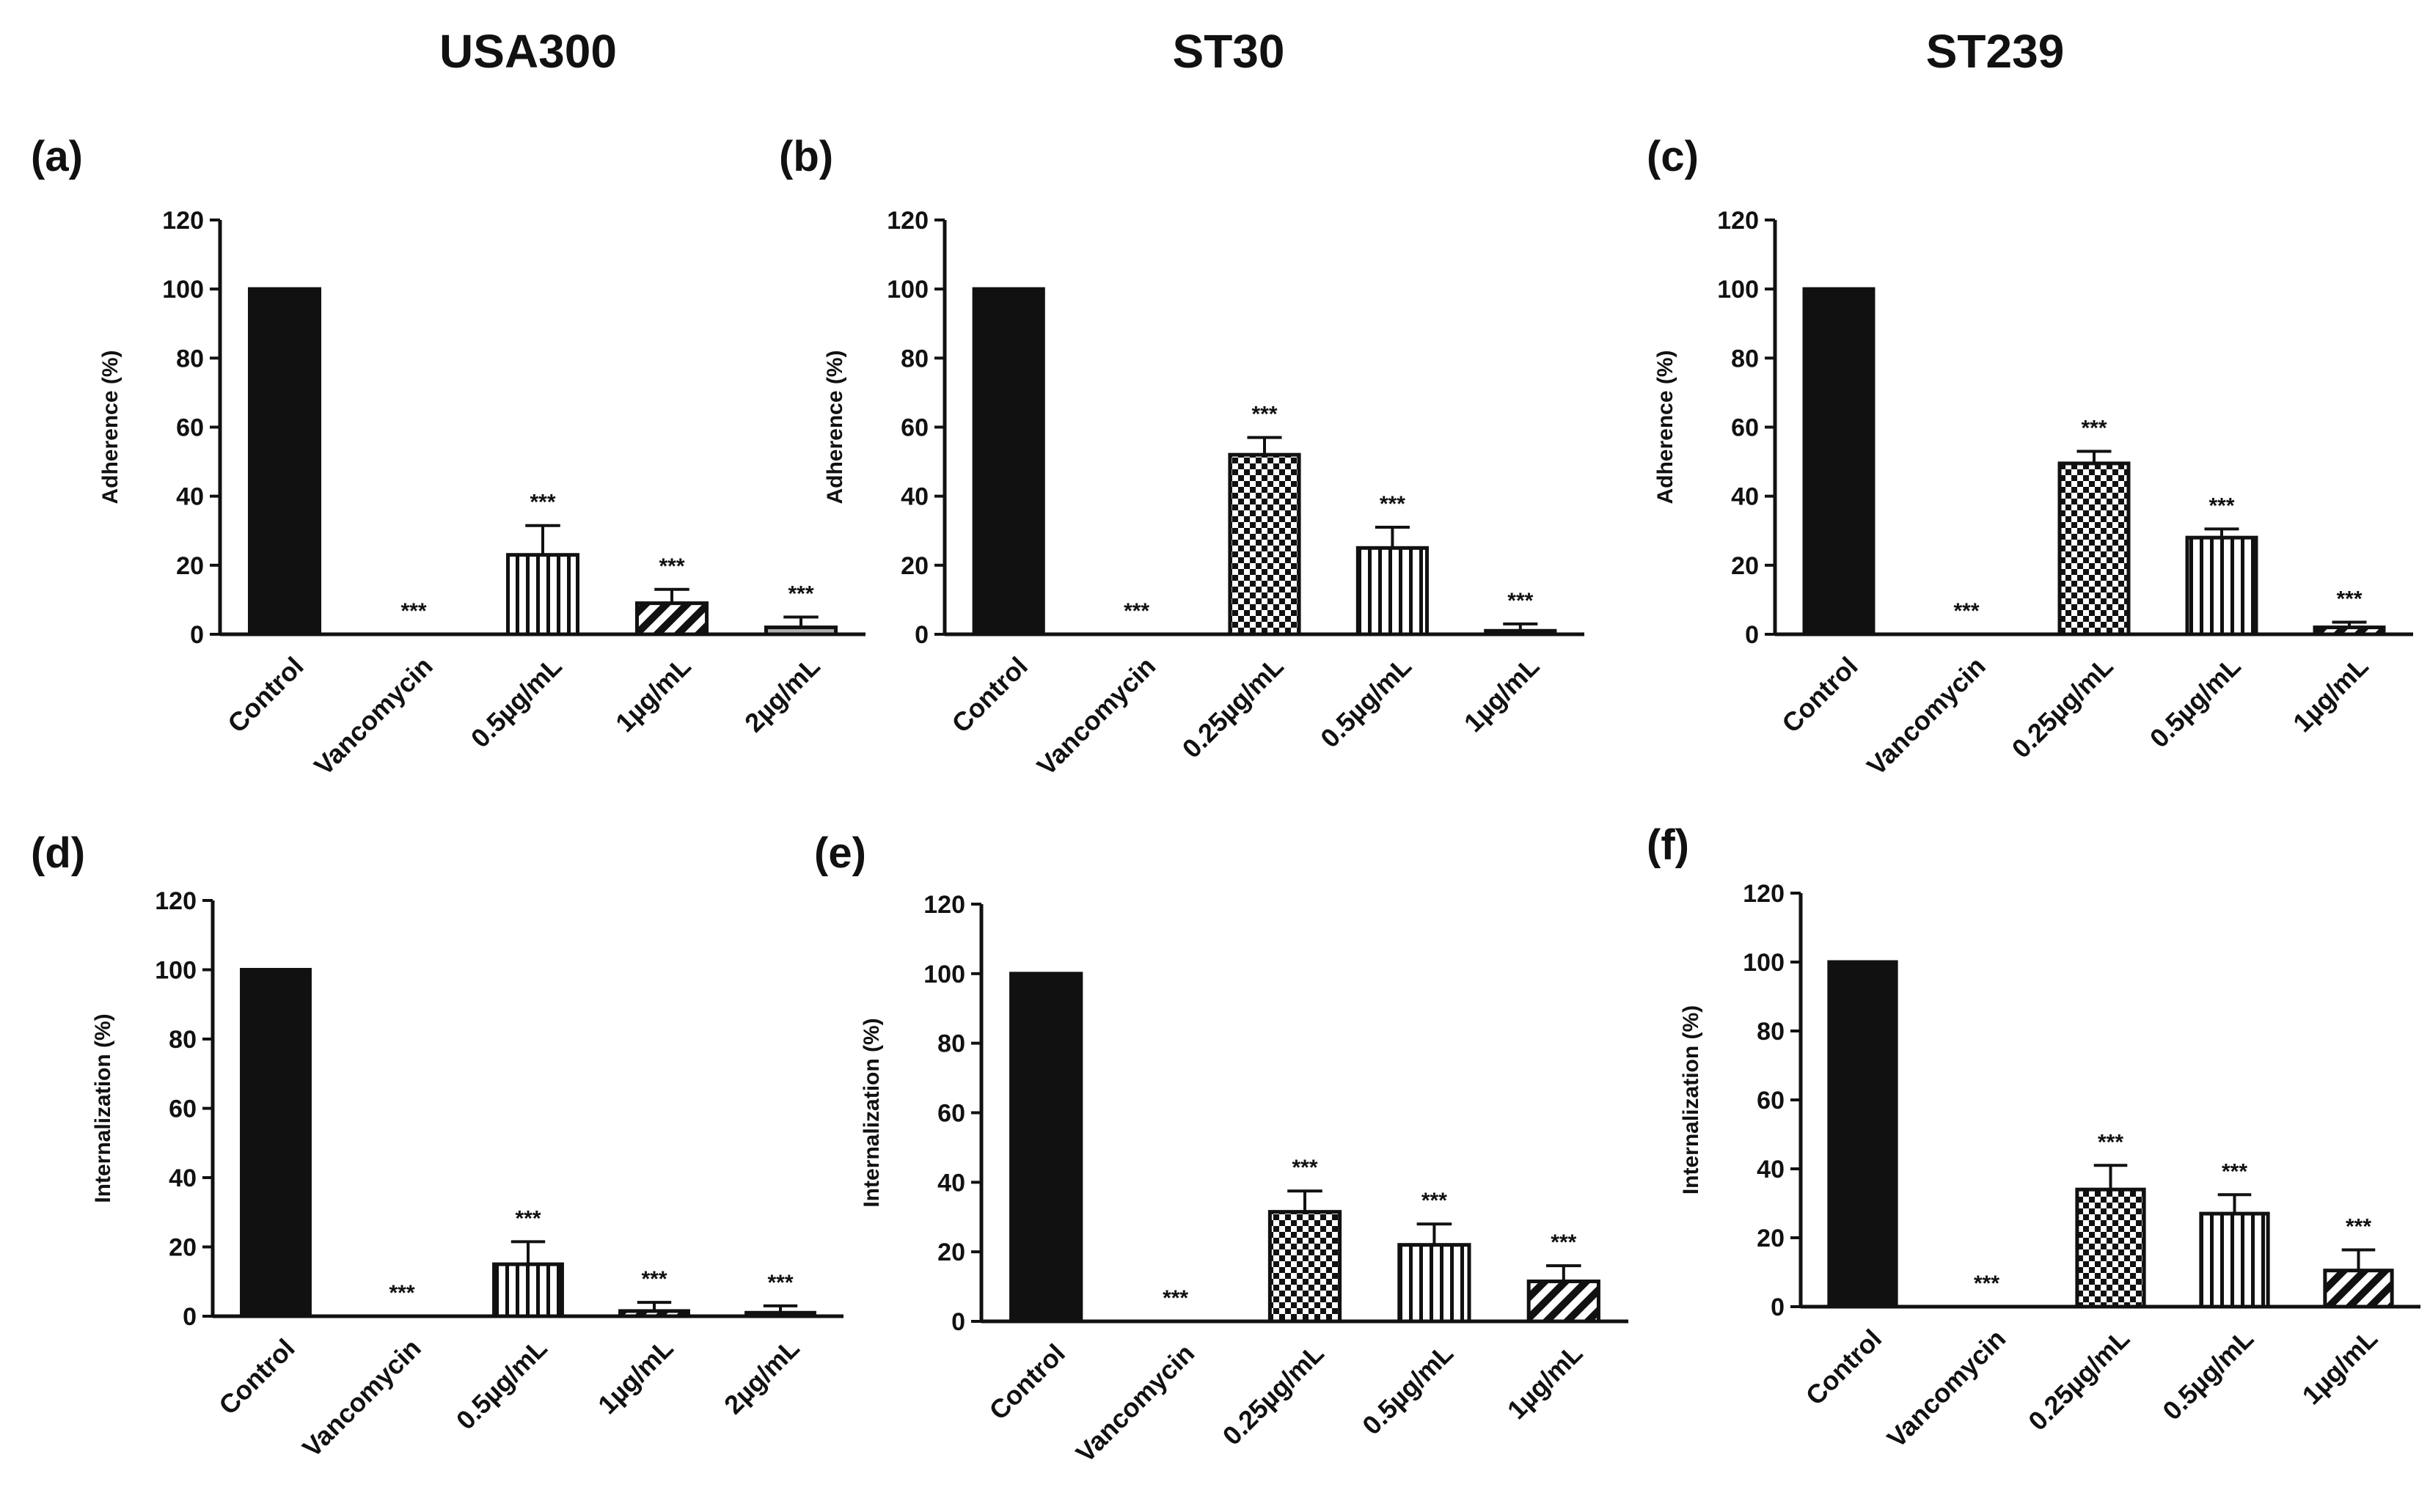 This screenshot has width=2430, height=1512. Describe the element at coordinates (1995, 51) in the screenshot. I see `column-title-st239: ST239` at that location.